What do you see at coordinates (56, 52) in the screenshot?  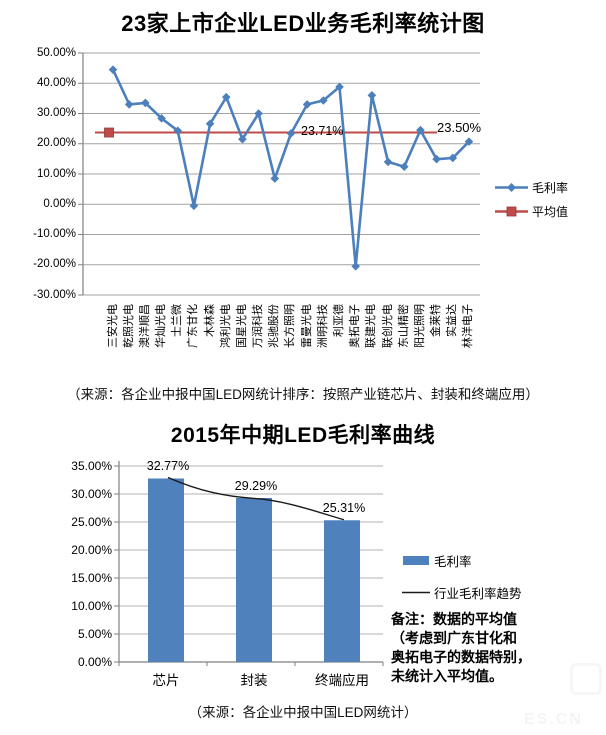 I see `chart1-ytick-label: 50.00%` at bounding box center [56, 52].